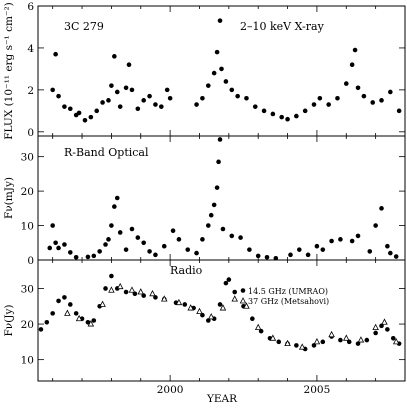 Image resolution: width=407 pixels, height=409 pixels. Describe the element at coordinates (27, 192) in the screenshot. I see `optical-y-tick-label: 20` at that location.